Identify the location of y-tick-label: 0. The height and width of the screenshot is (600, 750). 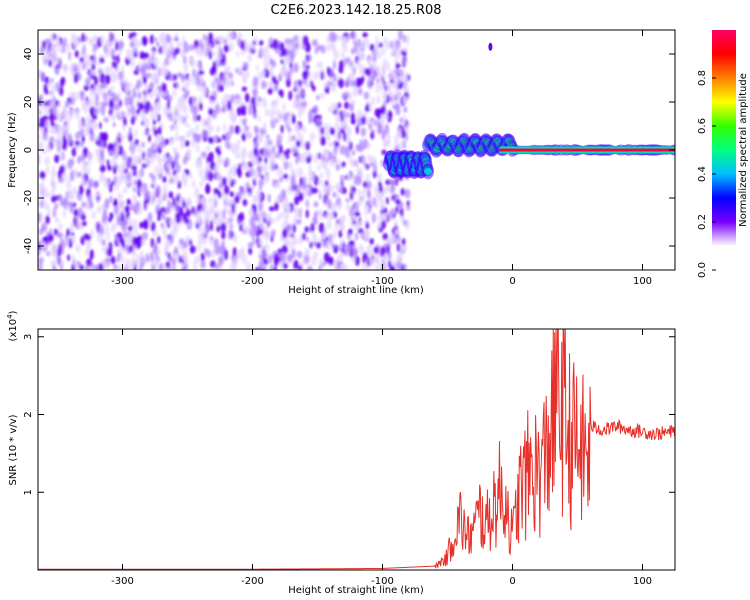
(28, 150).